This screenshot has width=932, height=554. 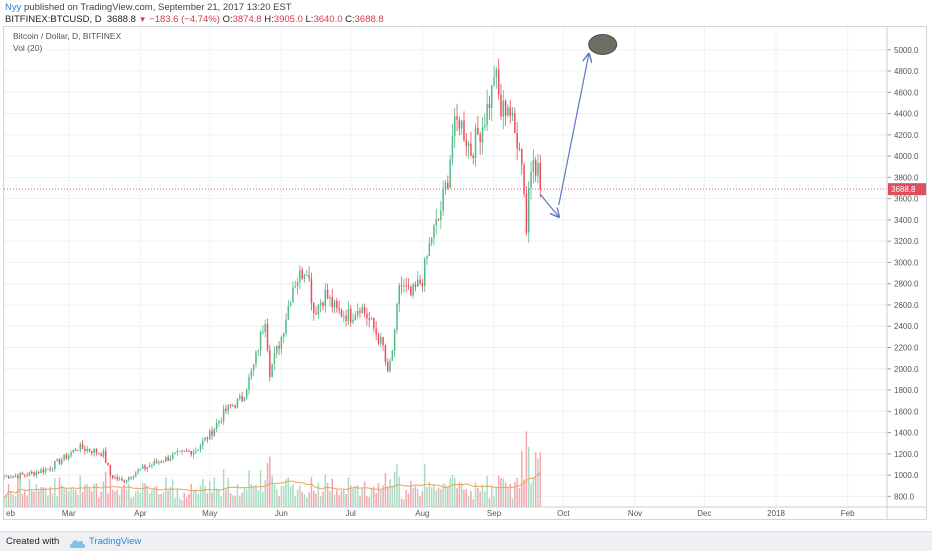 I want to click on low-label: L:, so click(x=309, y=19).